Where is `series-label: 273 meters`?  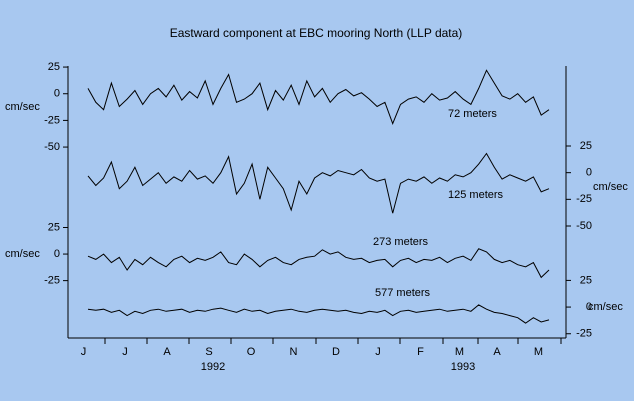 series-label: 273 meters is located at coordinates (401, 242).